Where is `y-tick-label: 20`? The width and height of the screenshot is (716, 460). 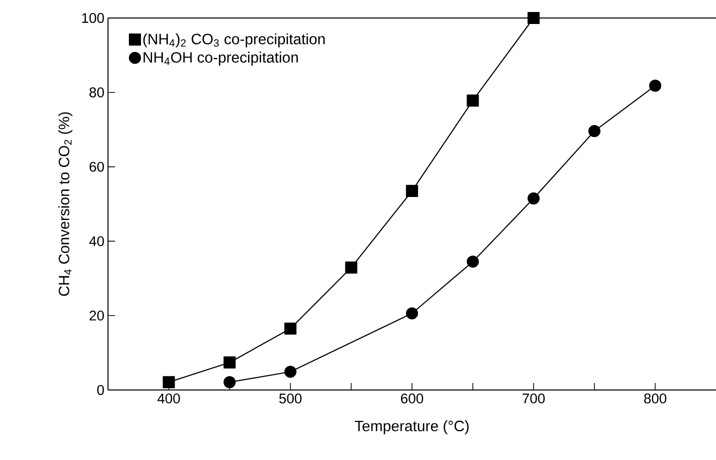 y-tick-label: 20 is located at coordinates (97, 315).